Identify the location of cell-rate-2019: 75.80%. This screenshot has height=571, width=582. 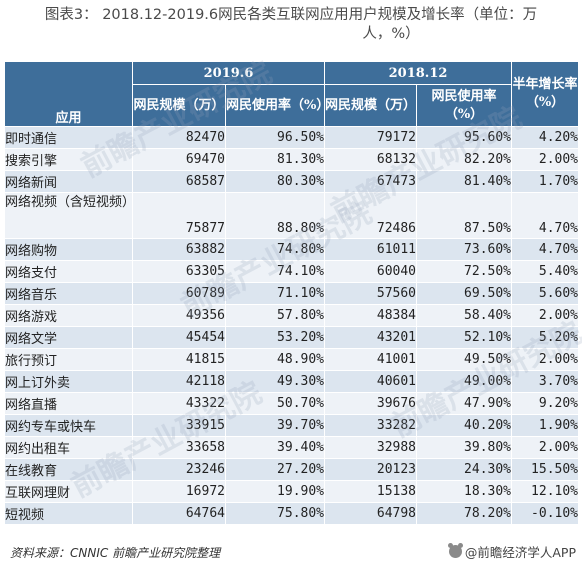
(275, 513).